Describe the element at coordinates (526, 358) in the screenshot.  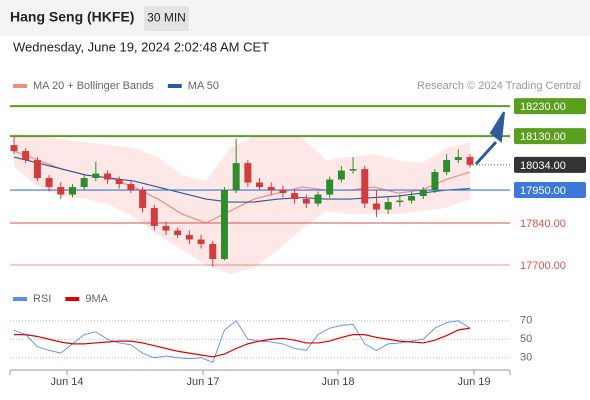
I see `y-tick-label: 30` at that location.